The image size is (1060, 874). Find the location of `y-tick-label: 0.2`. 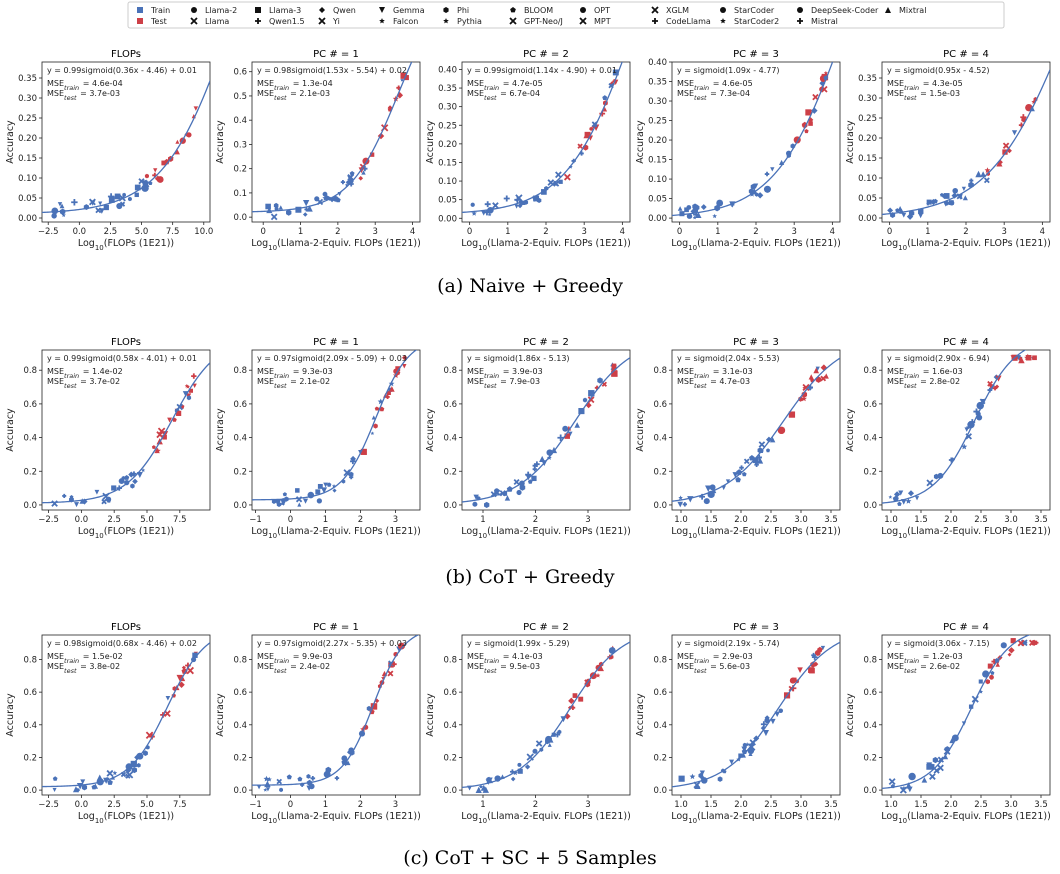

y-tick-label: 0.2 is located at coordinates (660, 758).